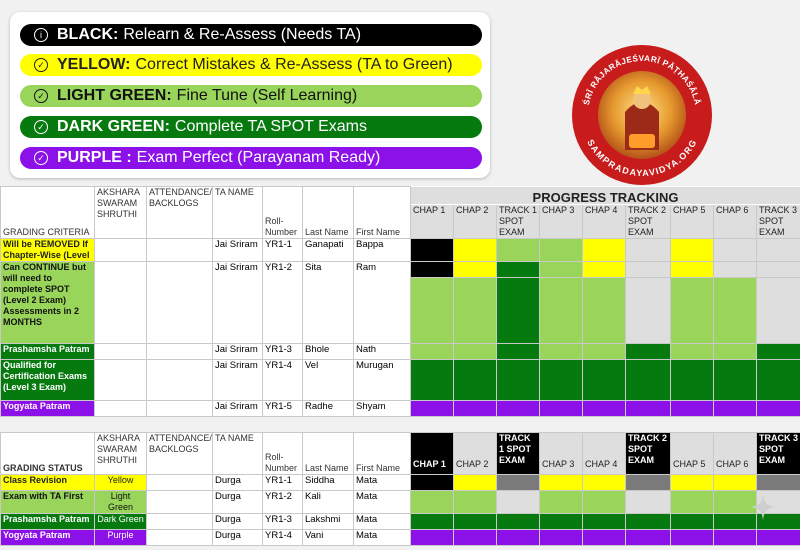 The height and width of the screenshot is (550, 800). What do you see at coordinates (604, 221) in the screenshot?
I see `chapter-header: CHAP 4` at bounding box center [604, 221].